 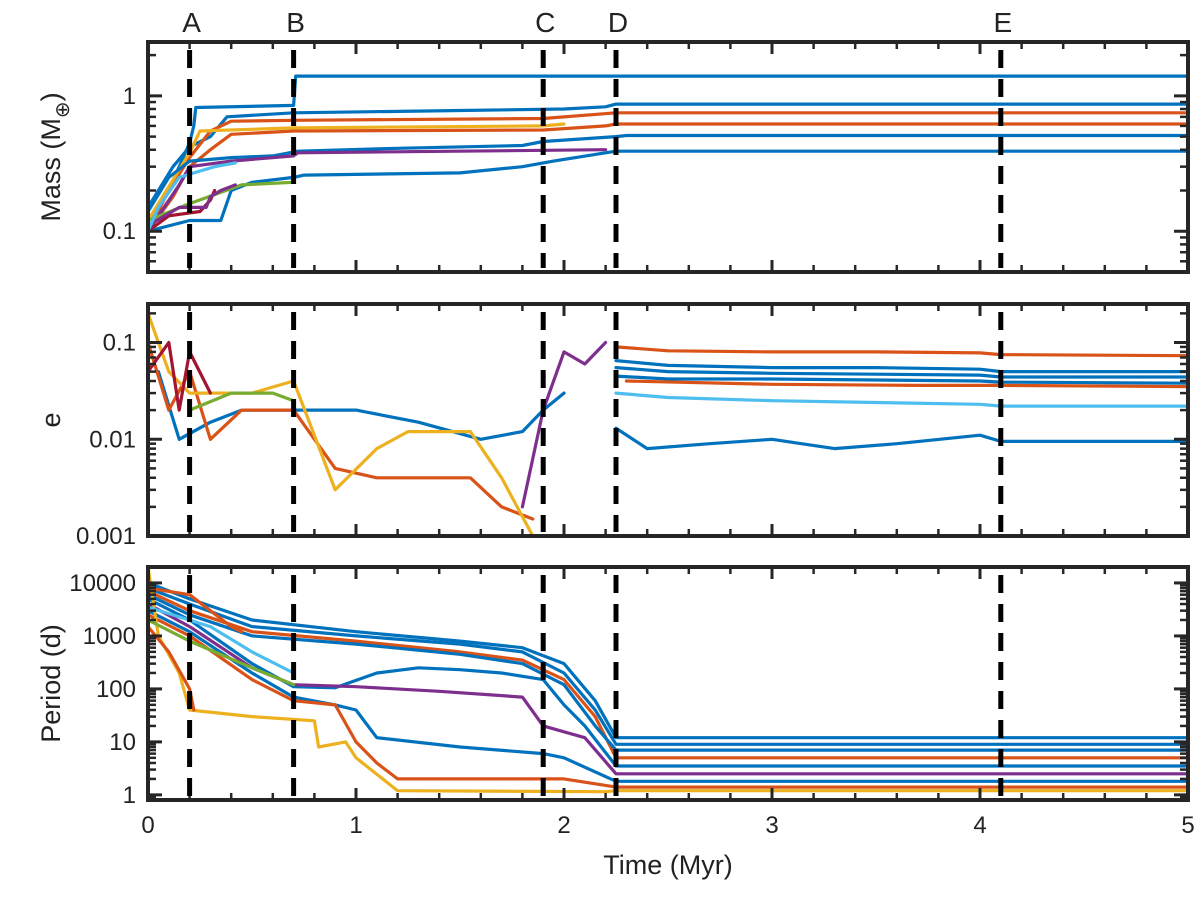 What do you see at coordinates (147, 825) in the screenshot?
I see `x-tick-label: 0` at bounding box center [147, 825].